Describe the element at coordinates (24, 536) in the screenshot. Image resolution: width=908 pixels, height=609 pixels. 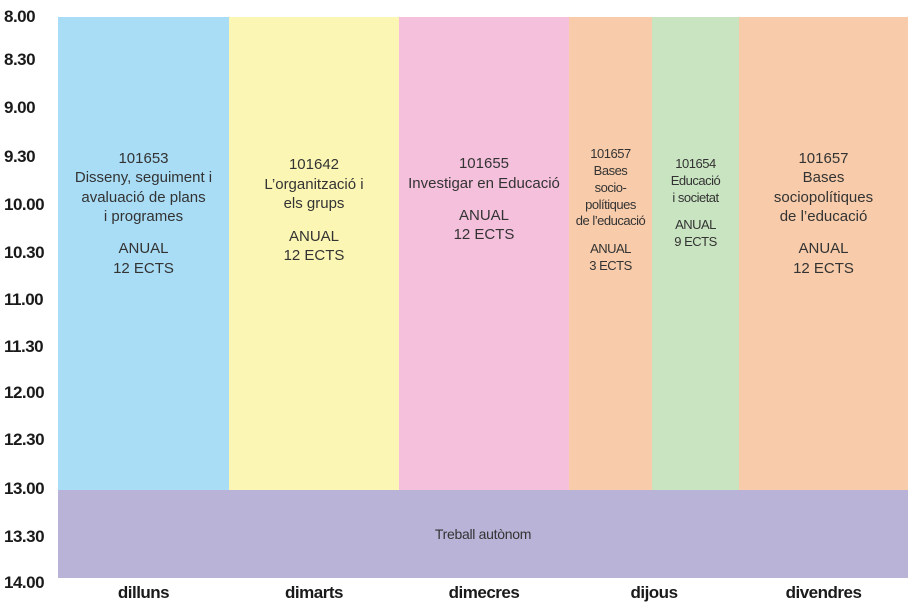
I see `time-label: 13.30` at that location.